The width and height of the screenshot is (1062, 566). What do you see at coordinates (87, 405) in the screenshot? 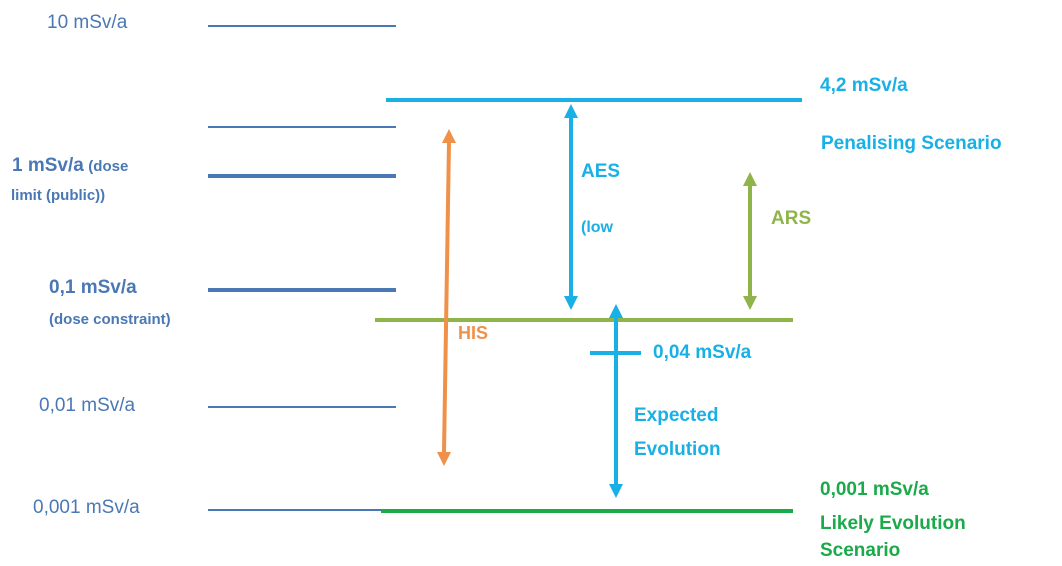
I see `scale-label-001: 0,01 mSv/a` at bounding box center [87, 405].